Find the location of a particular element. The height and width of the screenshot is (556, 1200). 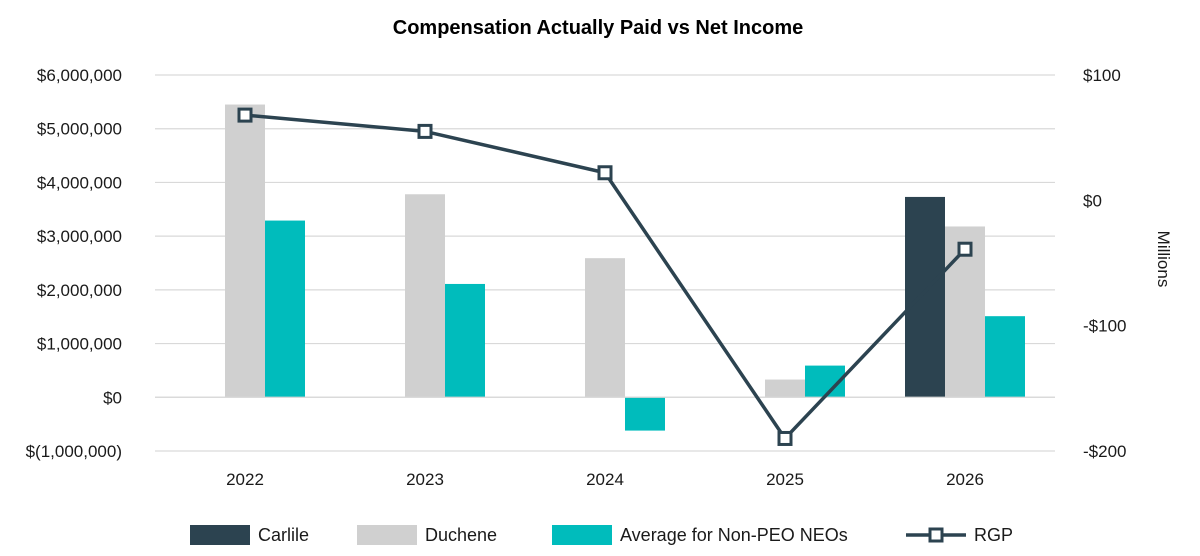

left-tick-label: $4,000,000 is located at coordinates (79, 182).